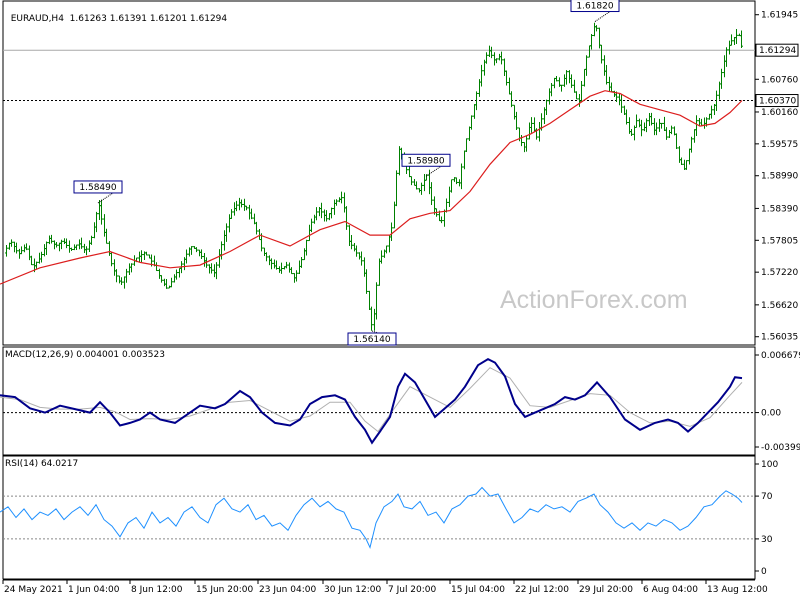 This screenshot has width=800, height=600. I want to click on macd-signal-line, so click(371, 400).